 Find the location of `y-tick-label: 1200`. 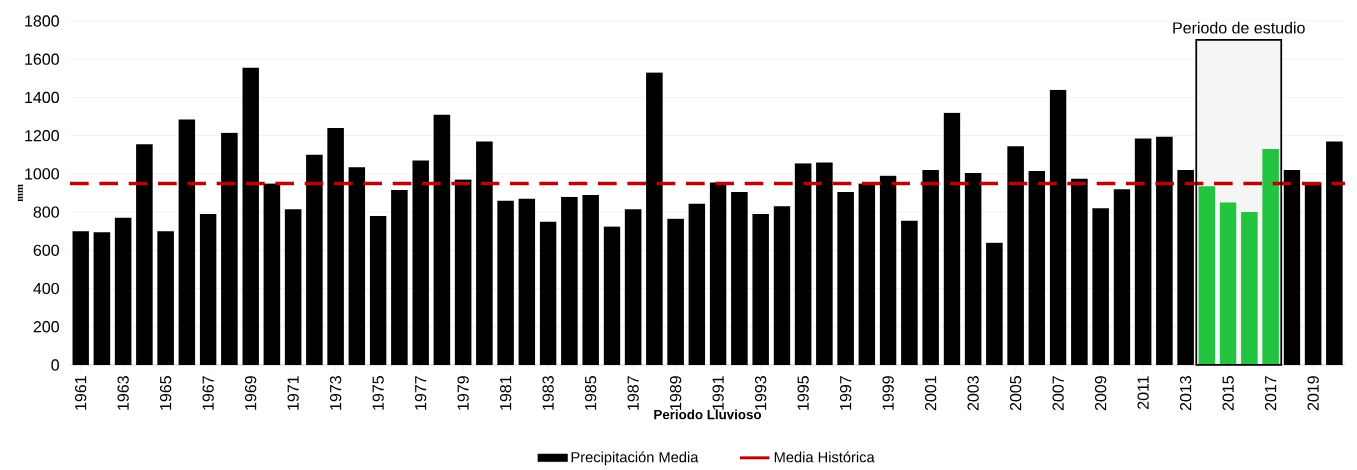

y-tick-label: 1200 is located at coordinates (42, 136).